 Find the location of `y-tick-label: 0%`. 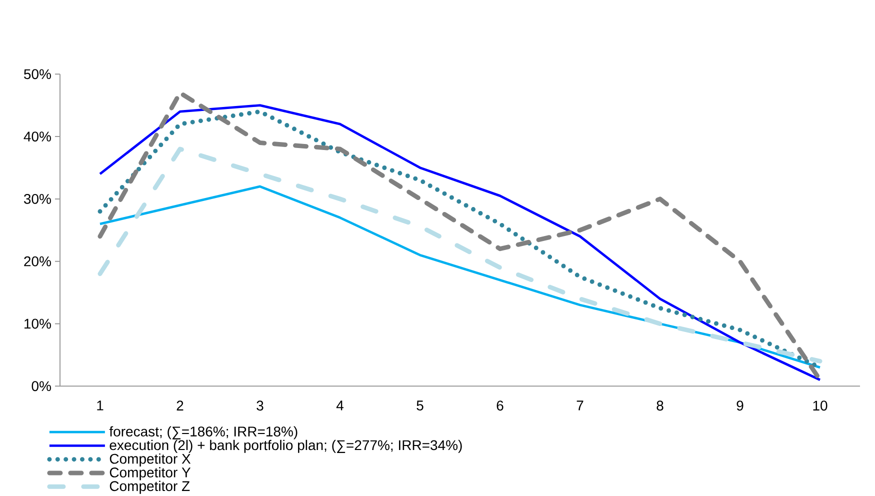

y-tick-label: 0% is located at coordinates (41, 385).